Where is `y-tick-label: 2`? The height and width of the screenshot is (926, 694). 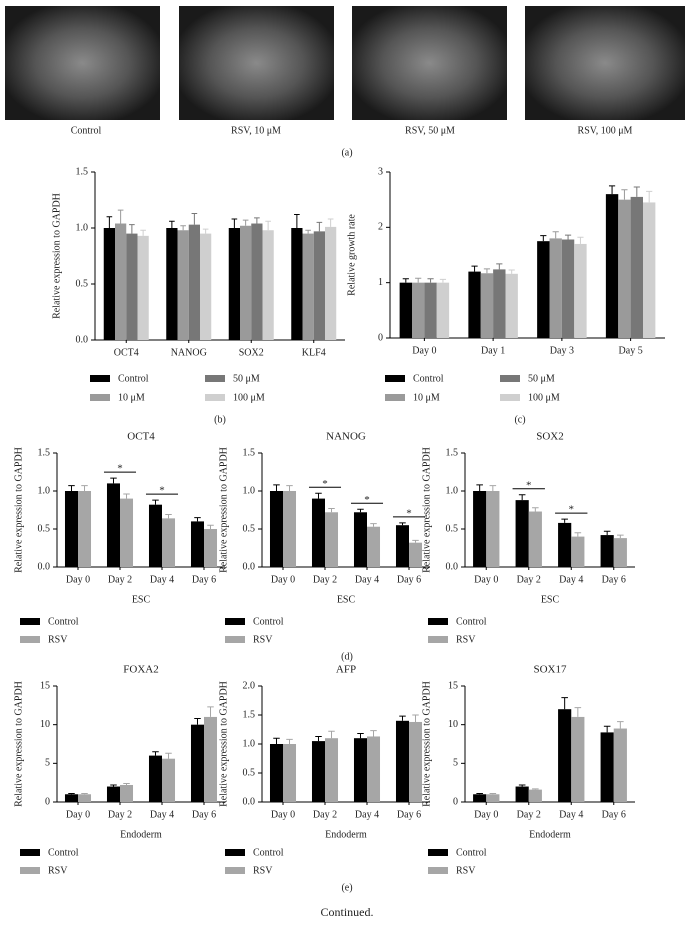
y-tick-label: 2 is located at coordinates (380, 227).